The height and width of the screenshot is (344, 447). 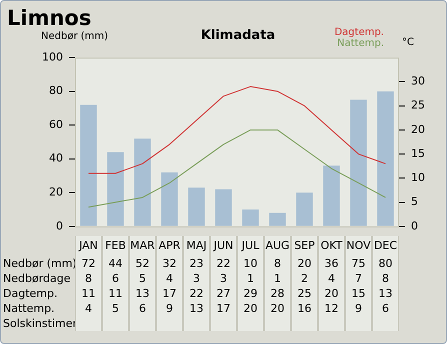 I want to click on data-label: 5, so click(x=115, y=308).